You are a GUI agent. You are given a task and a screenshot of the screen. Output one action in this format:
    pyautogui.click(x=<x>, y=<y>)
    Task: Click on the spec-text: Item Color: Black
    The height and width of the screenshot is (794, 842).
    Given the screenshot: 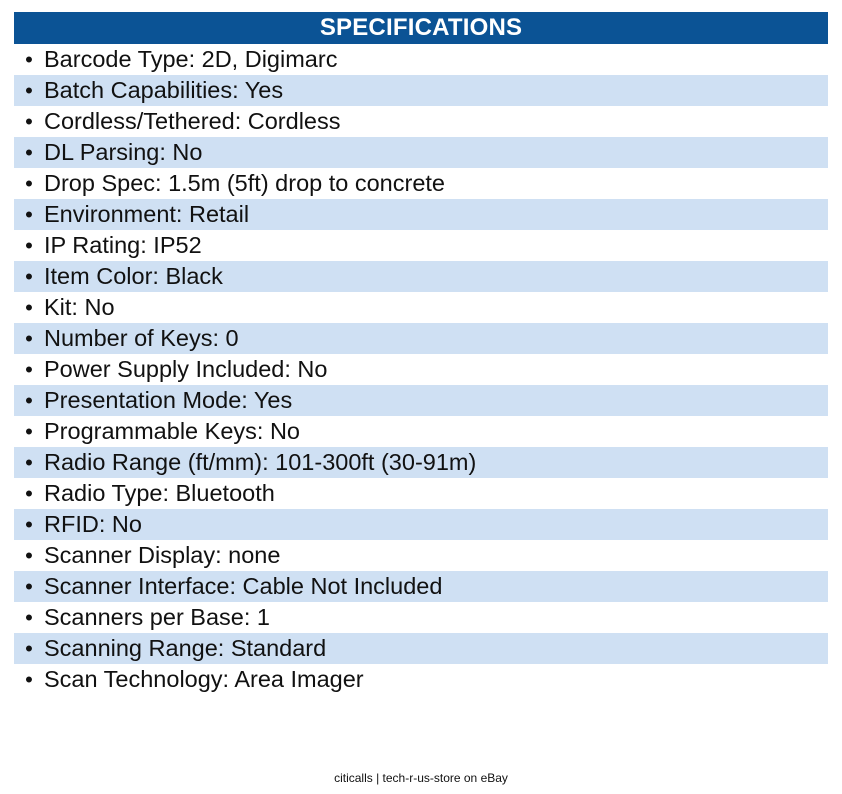 What is the action you would take?
    pyautogui.click(x=133, y=276)
    